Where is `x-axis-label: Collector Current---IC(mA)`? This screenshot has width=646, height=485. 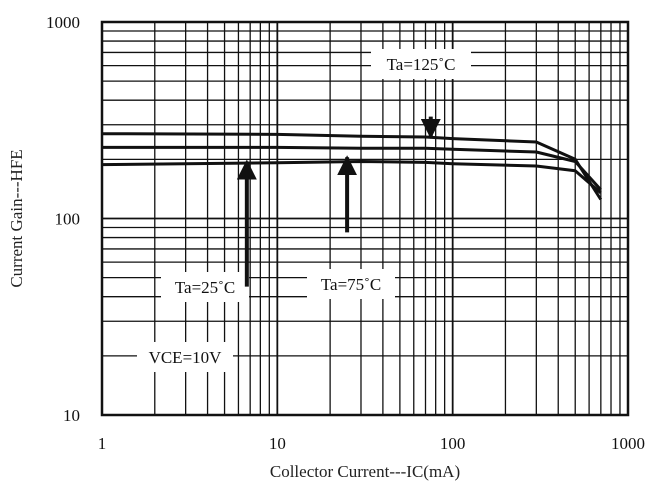 x-axis-label: Collector Current---IC(mA) is located at coordinates (365, 471).